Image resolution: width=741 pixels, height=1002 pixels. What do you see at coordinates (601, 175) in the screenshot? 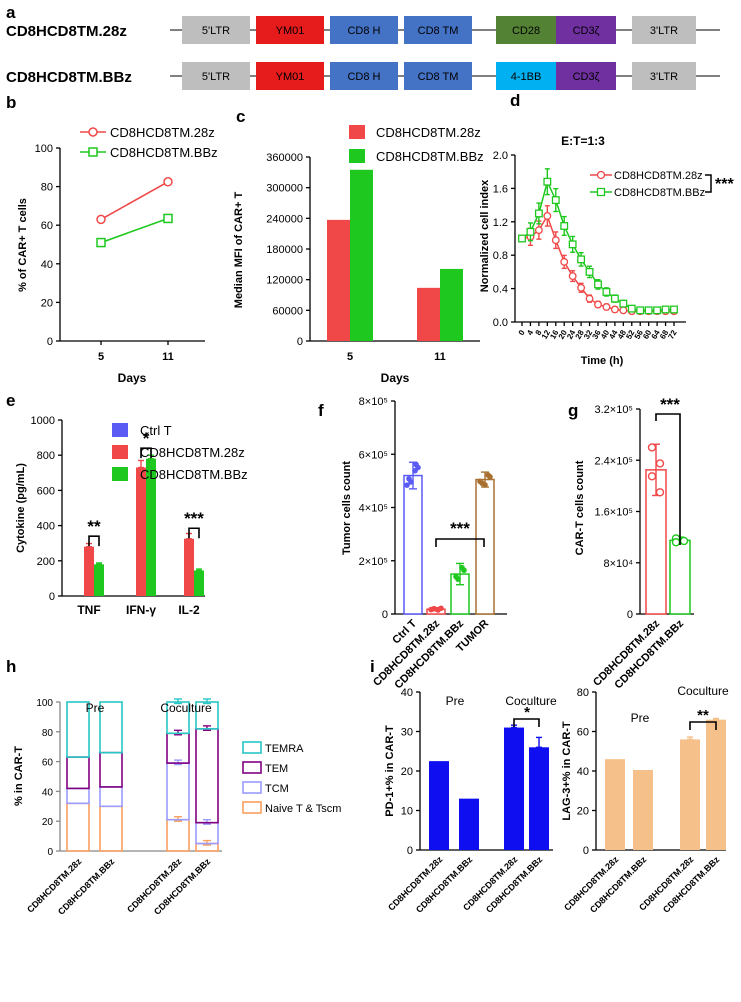
I see `legend-marker` at bounding box center [601, 175].